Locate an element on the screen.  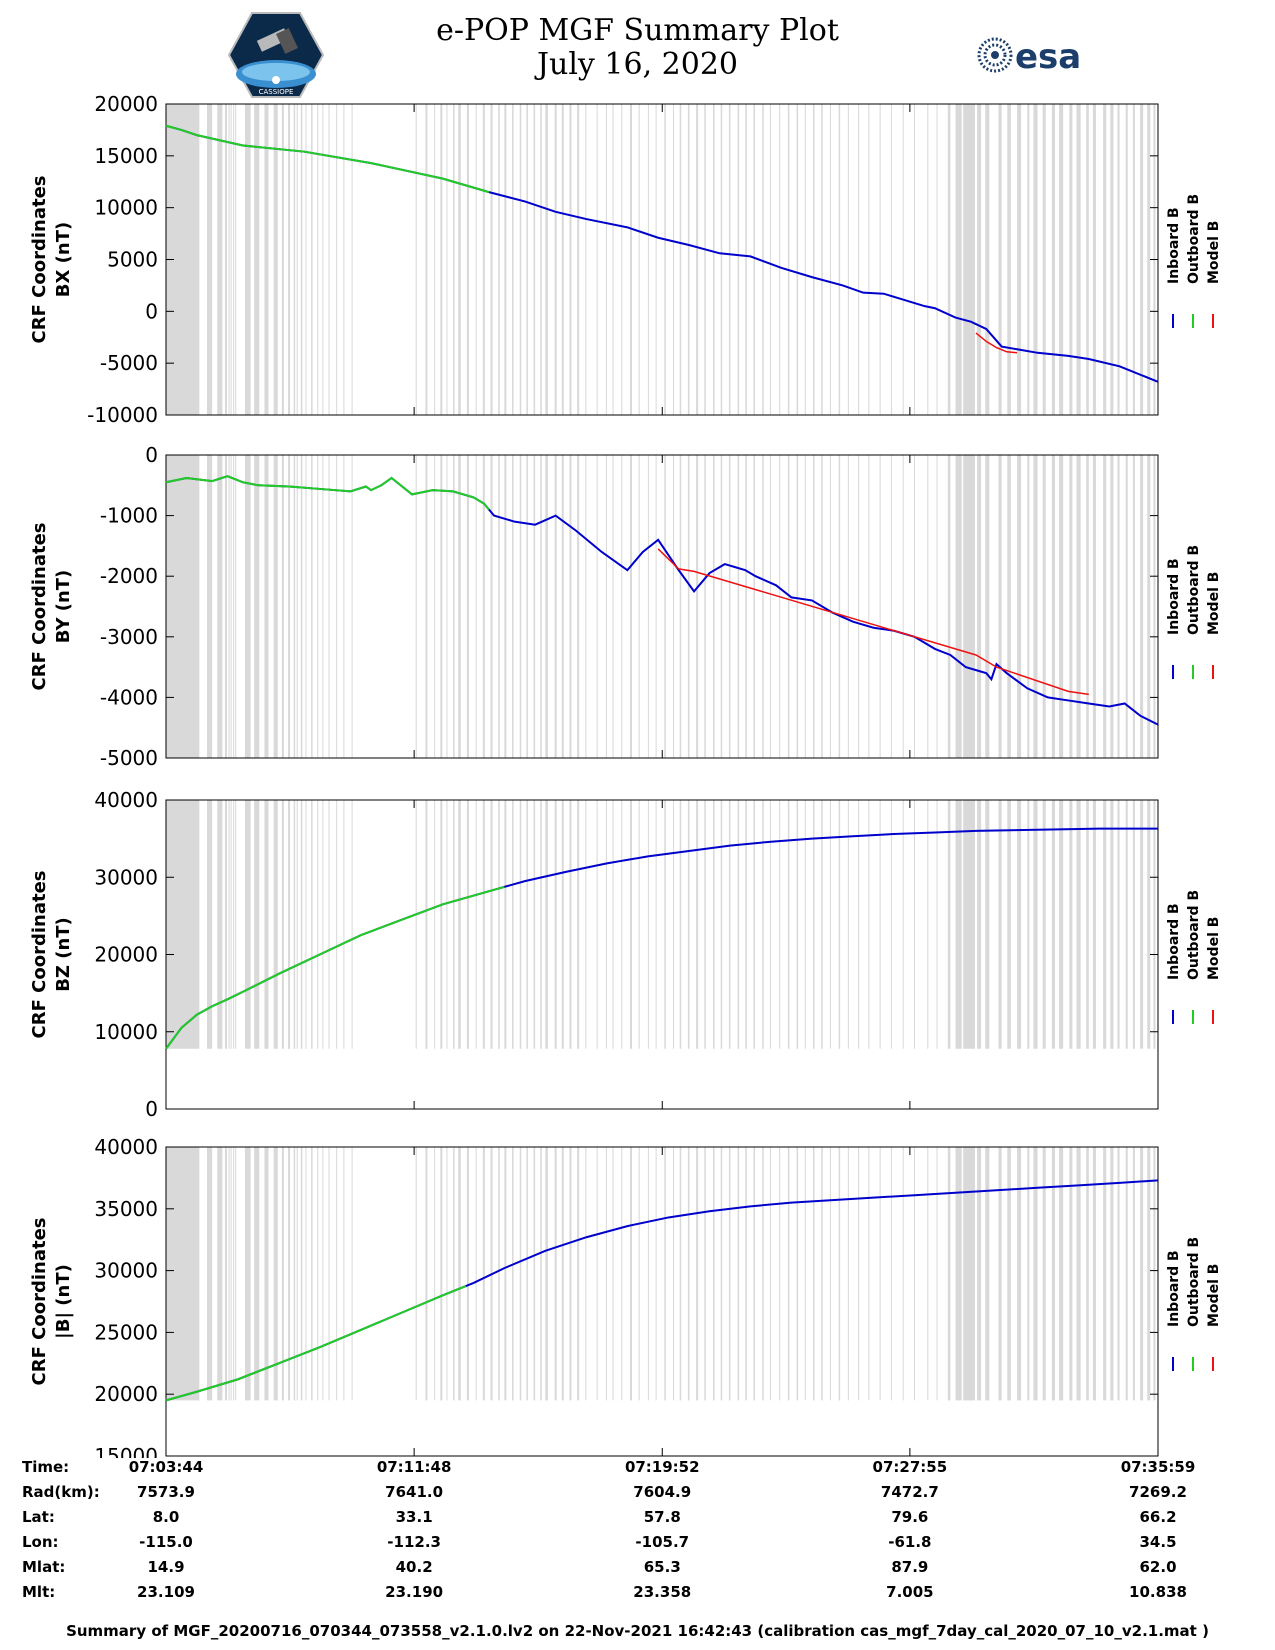
y-tick-label: -10000 is located at coordinates (122, 415).